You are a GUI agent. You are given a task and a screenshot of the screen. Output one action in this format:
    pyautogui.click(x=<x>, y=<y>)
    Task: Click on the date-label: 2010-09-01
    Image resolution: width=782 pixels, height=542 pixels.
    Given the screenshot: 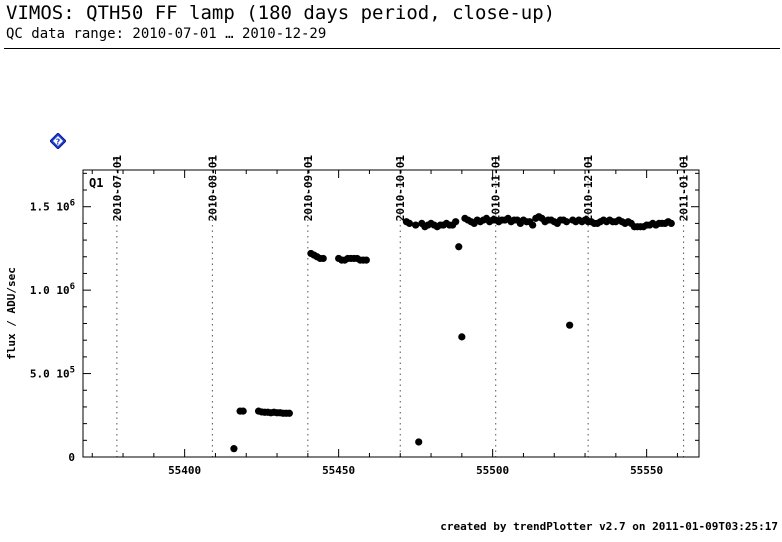 What is the action you would take?
    pyautogui.click(x=308, y=188)
    